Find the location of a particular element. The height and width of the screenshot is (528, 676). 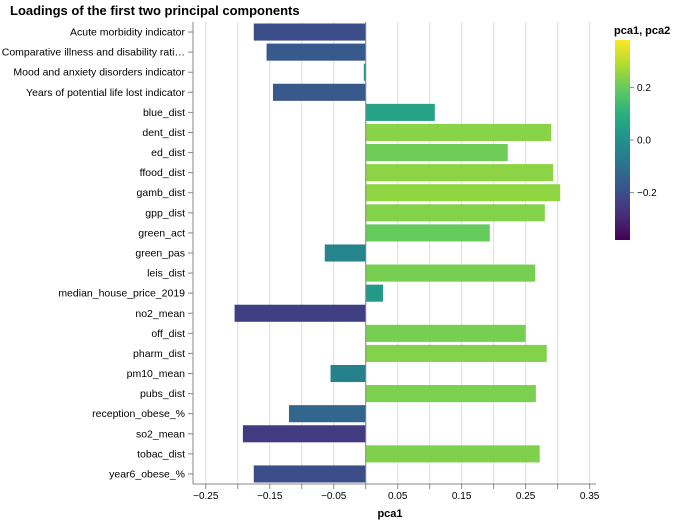

y-tick-label: pubs_dist is located at coordinates (162, 394).